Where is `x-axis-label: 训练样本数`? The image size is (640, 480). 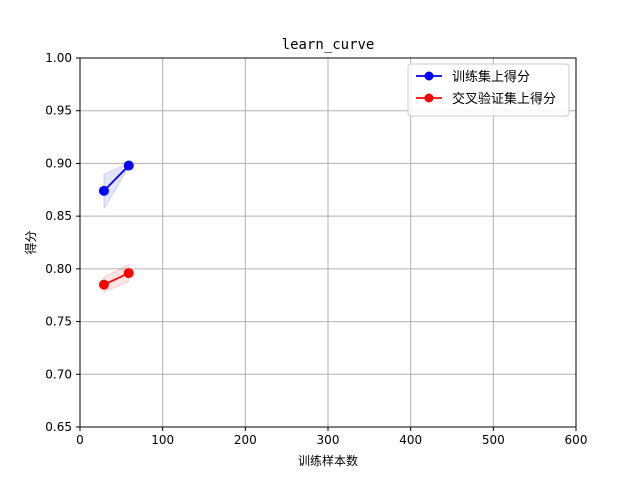 x-axis-label: 训练样本数 is located at coordinates (328, 460).